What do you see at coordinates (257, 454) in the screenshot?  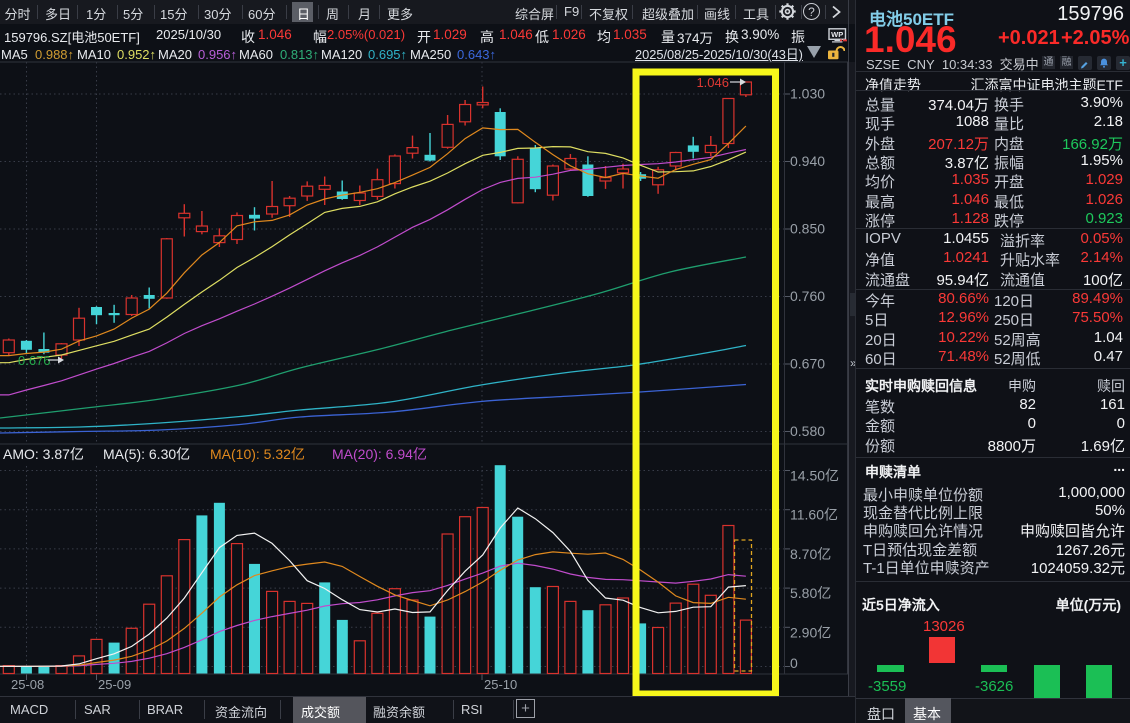 I see `svg-text: MA(10): 5.32亿` at bounding box center [257, 454].